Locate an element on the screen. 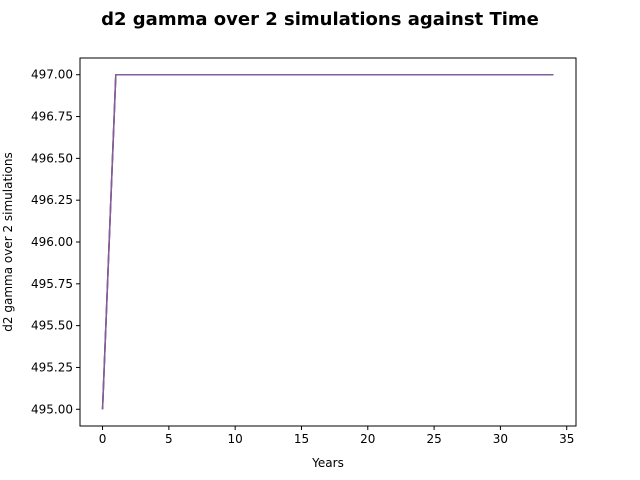  x-tick-label: 30 is located at coordinates (500, 439).